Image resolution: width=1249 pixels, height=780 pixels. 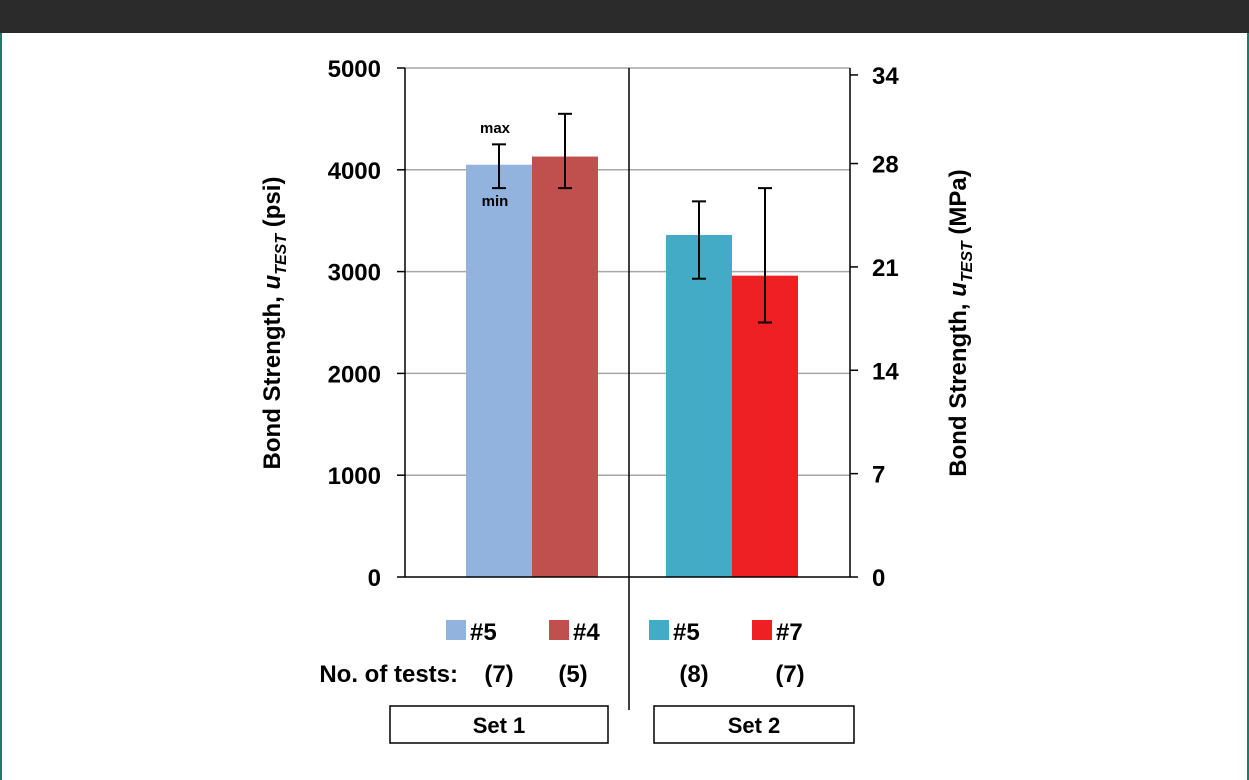 I want to click on left-tick-label: 0, so click(x=374, y=578).